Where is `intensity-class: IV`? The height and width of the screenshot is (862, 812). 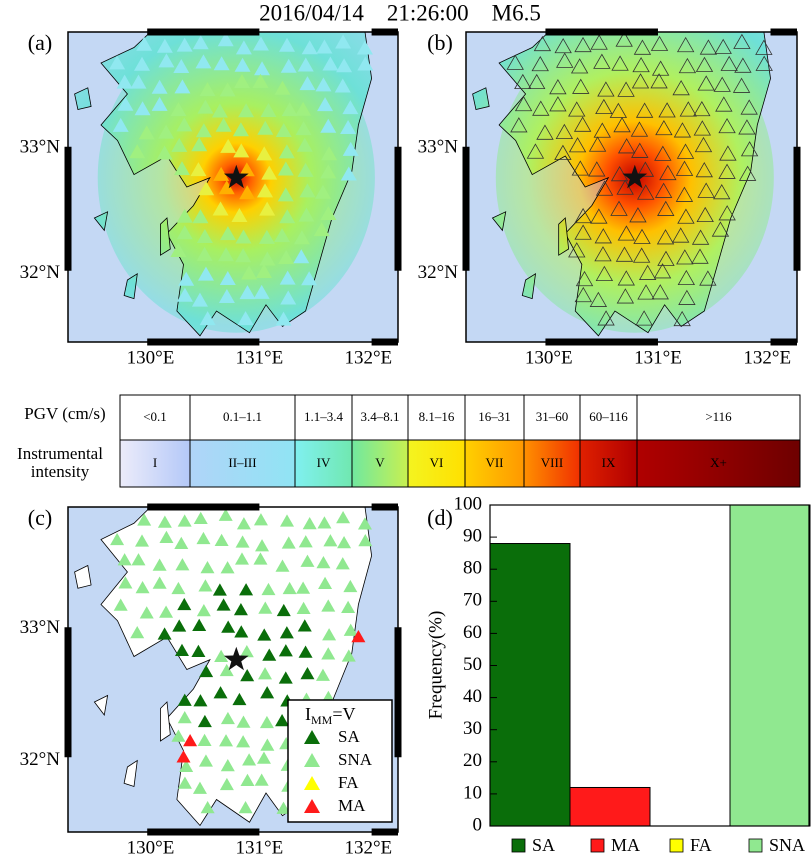
intensity-class: IV is located at coordinates (324, 462).